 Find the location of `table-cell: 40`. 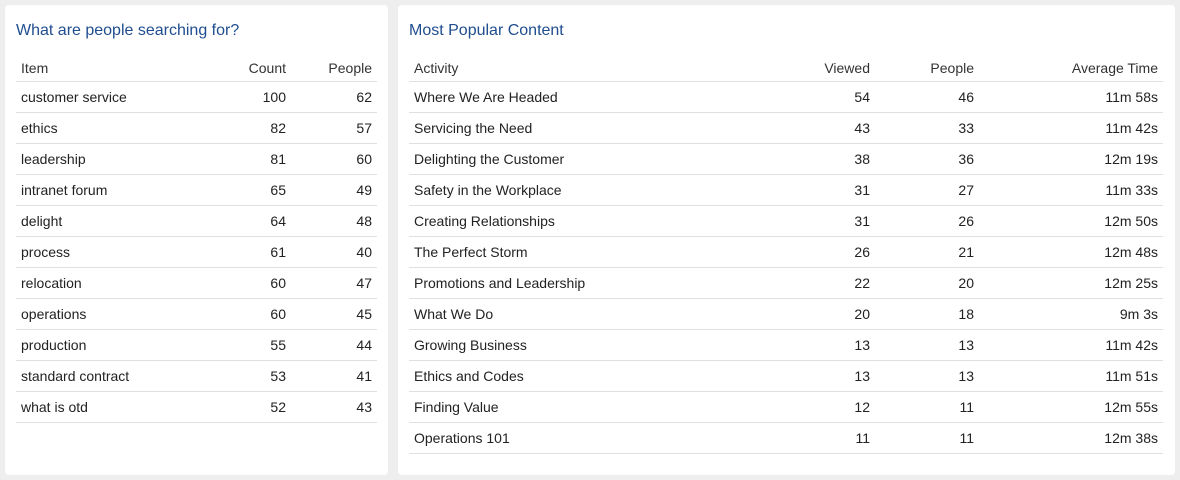

table-cell: 40 is located at coordinates (334, 252).